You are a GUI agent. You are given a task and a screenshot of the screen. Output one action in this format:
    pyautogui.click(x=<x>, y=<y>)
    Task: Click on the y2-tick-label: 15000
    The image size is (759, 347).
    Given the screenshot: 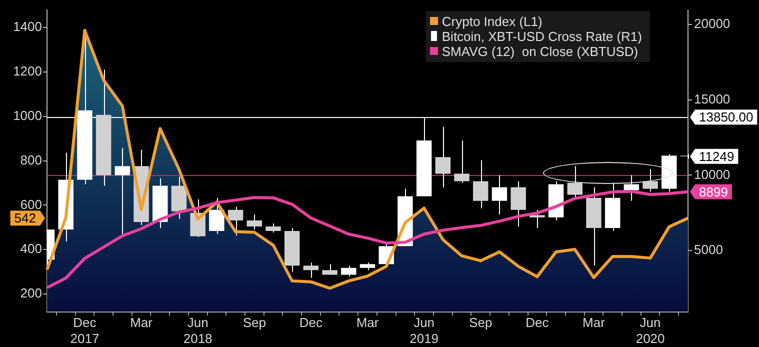 What is the action you would take?
    pyautogui.click(x=712, y=98)
    